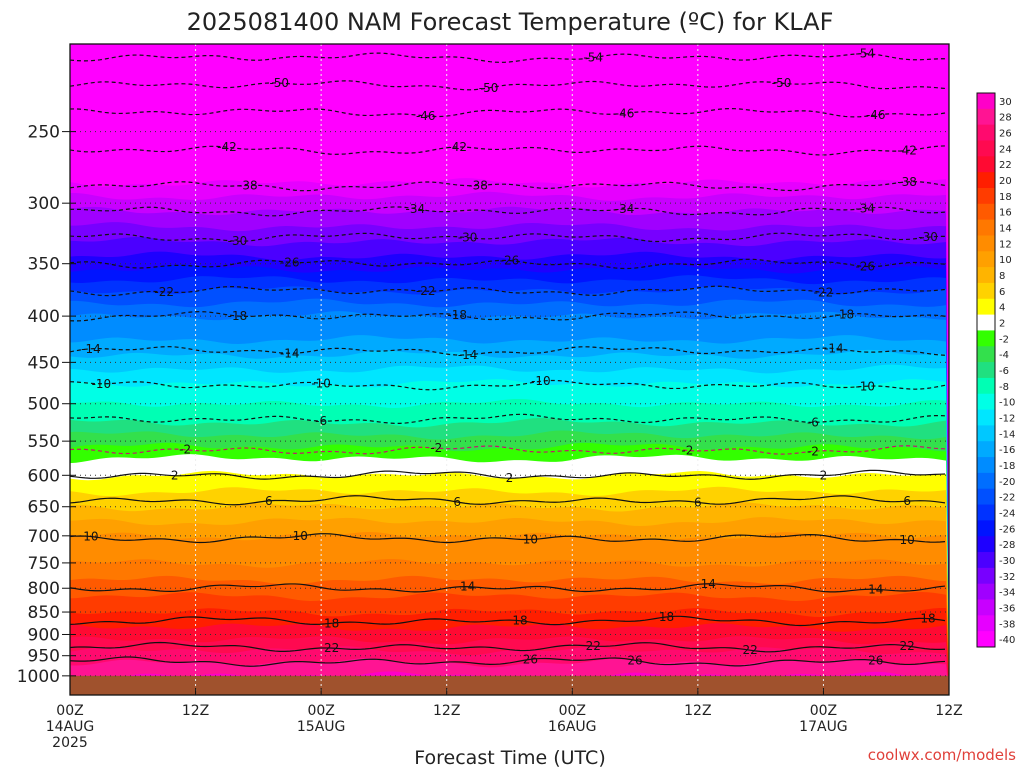 The height and width of the screenshot is (768, 1024). What do you see at coordinates (625, 113) in the screenshot?
I see `contour-label: -46` at bounding box center [625, 113].